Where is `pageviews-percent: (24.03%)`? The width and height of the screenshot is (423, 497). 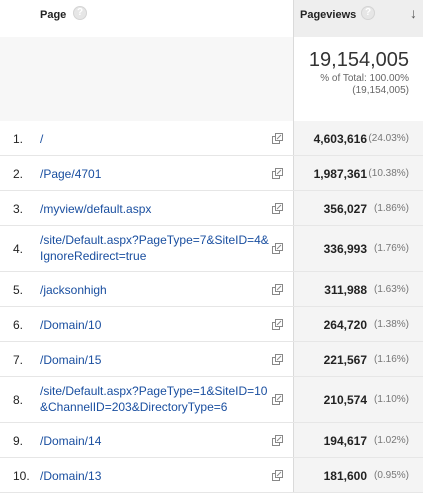
pageviews-percent: (24.03%) is located at coordinates (388, 138).